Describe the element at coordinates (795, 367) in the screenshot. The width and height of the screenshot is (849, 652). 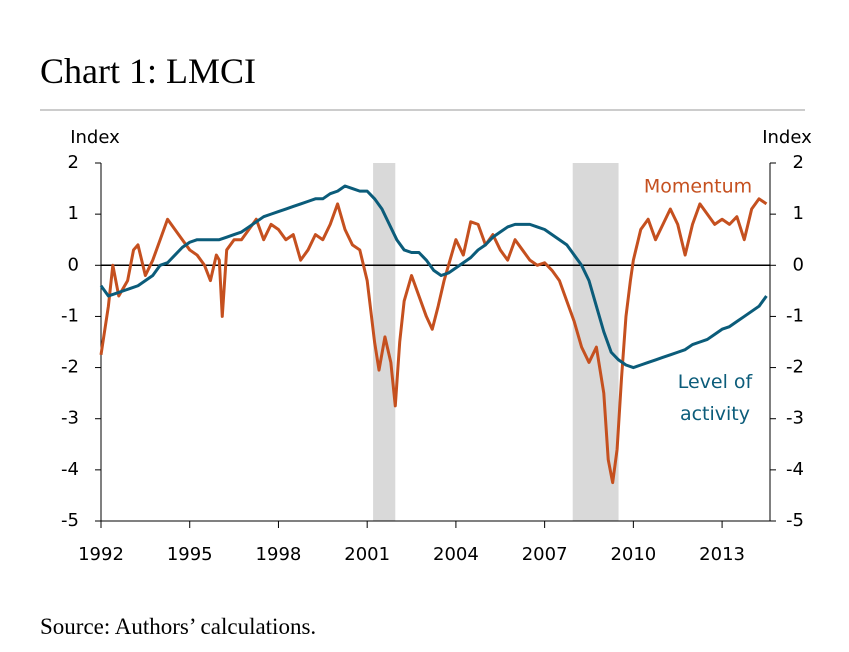
I see `y2-tick-label: -2` at that location.